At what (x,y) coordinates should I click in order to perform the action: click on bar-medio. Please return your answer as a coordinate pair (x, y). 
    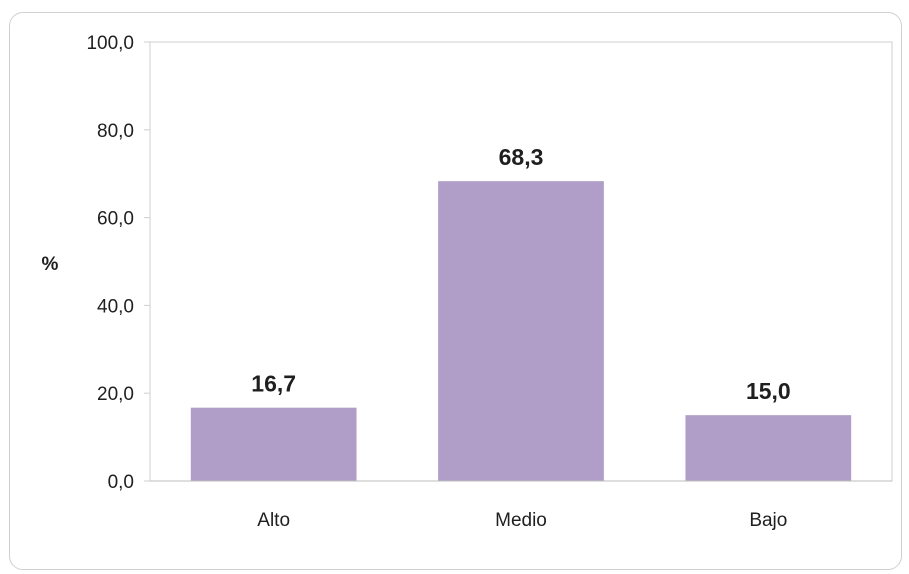
    Looking at the image, I should click on (521, 331).